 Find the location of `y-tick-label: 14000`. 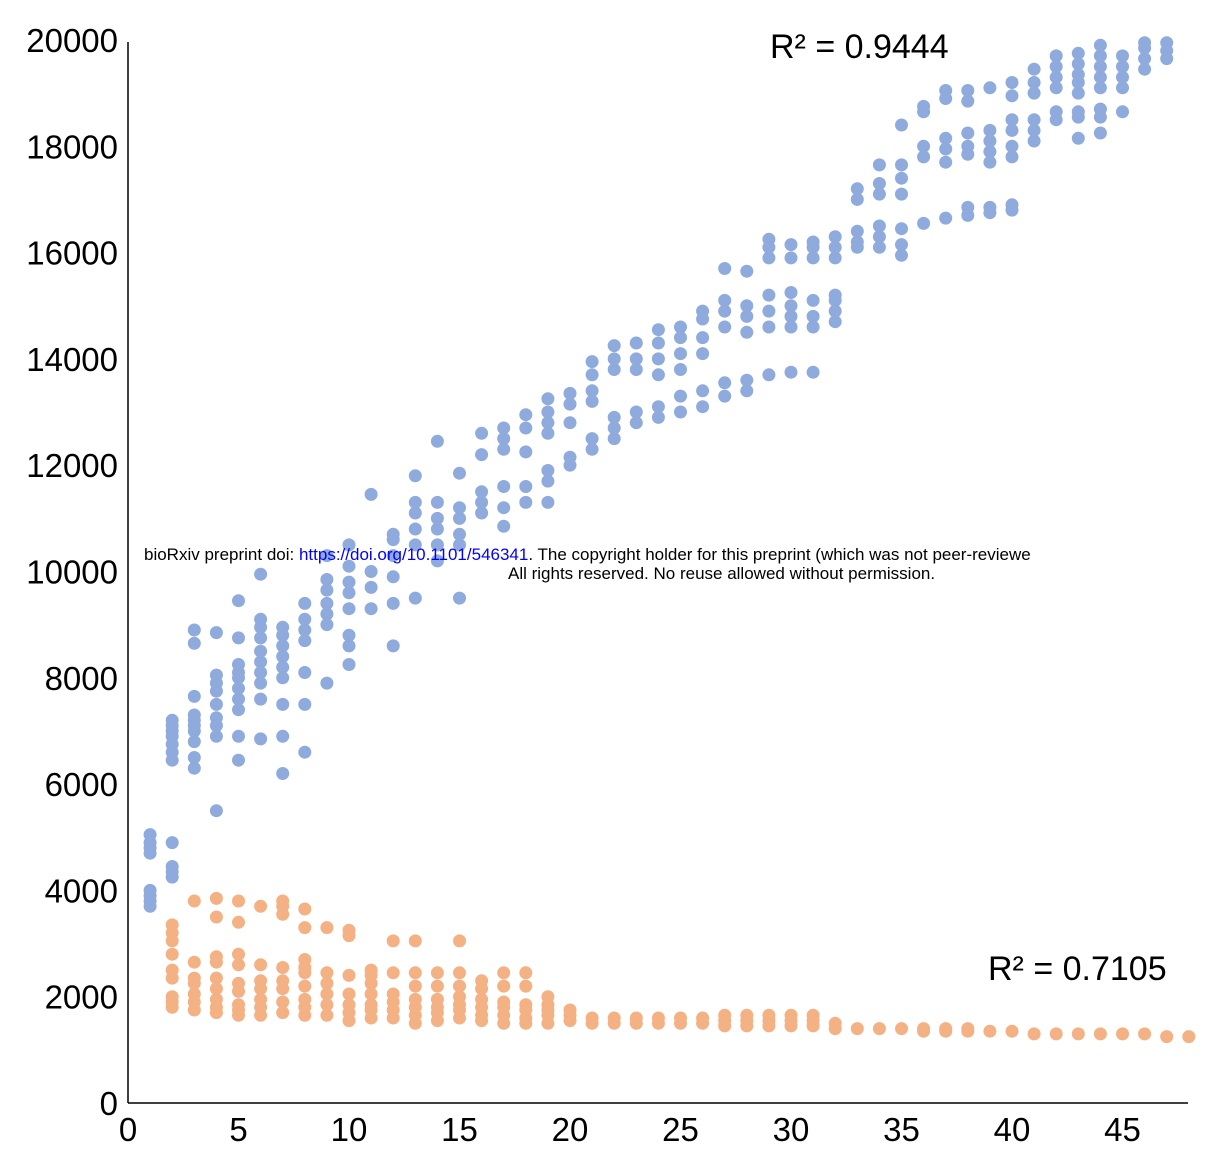

y-tick-label: 14000 is located at coordinates (72, 359).